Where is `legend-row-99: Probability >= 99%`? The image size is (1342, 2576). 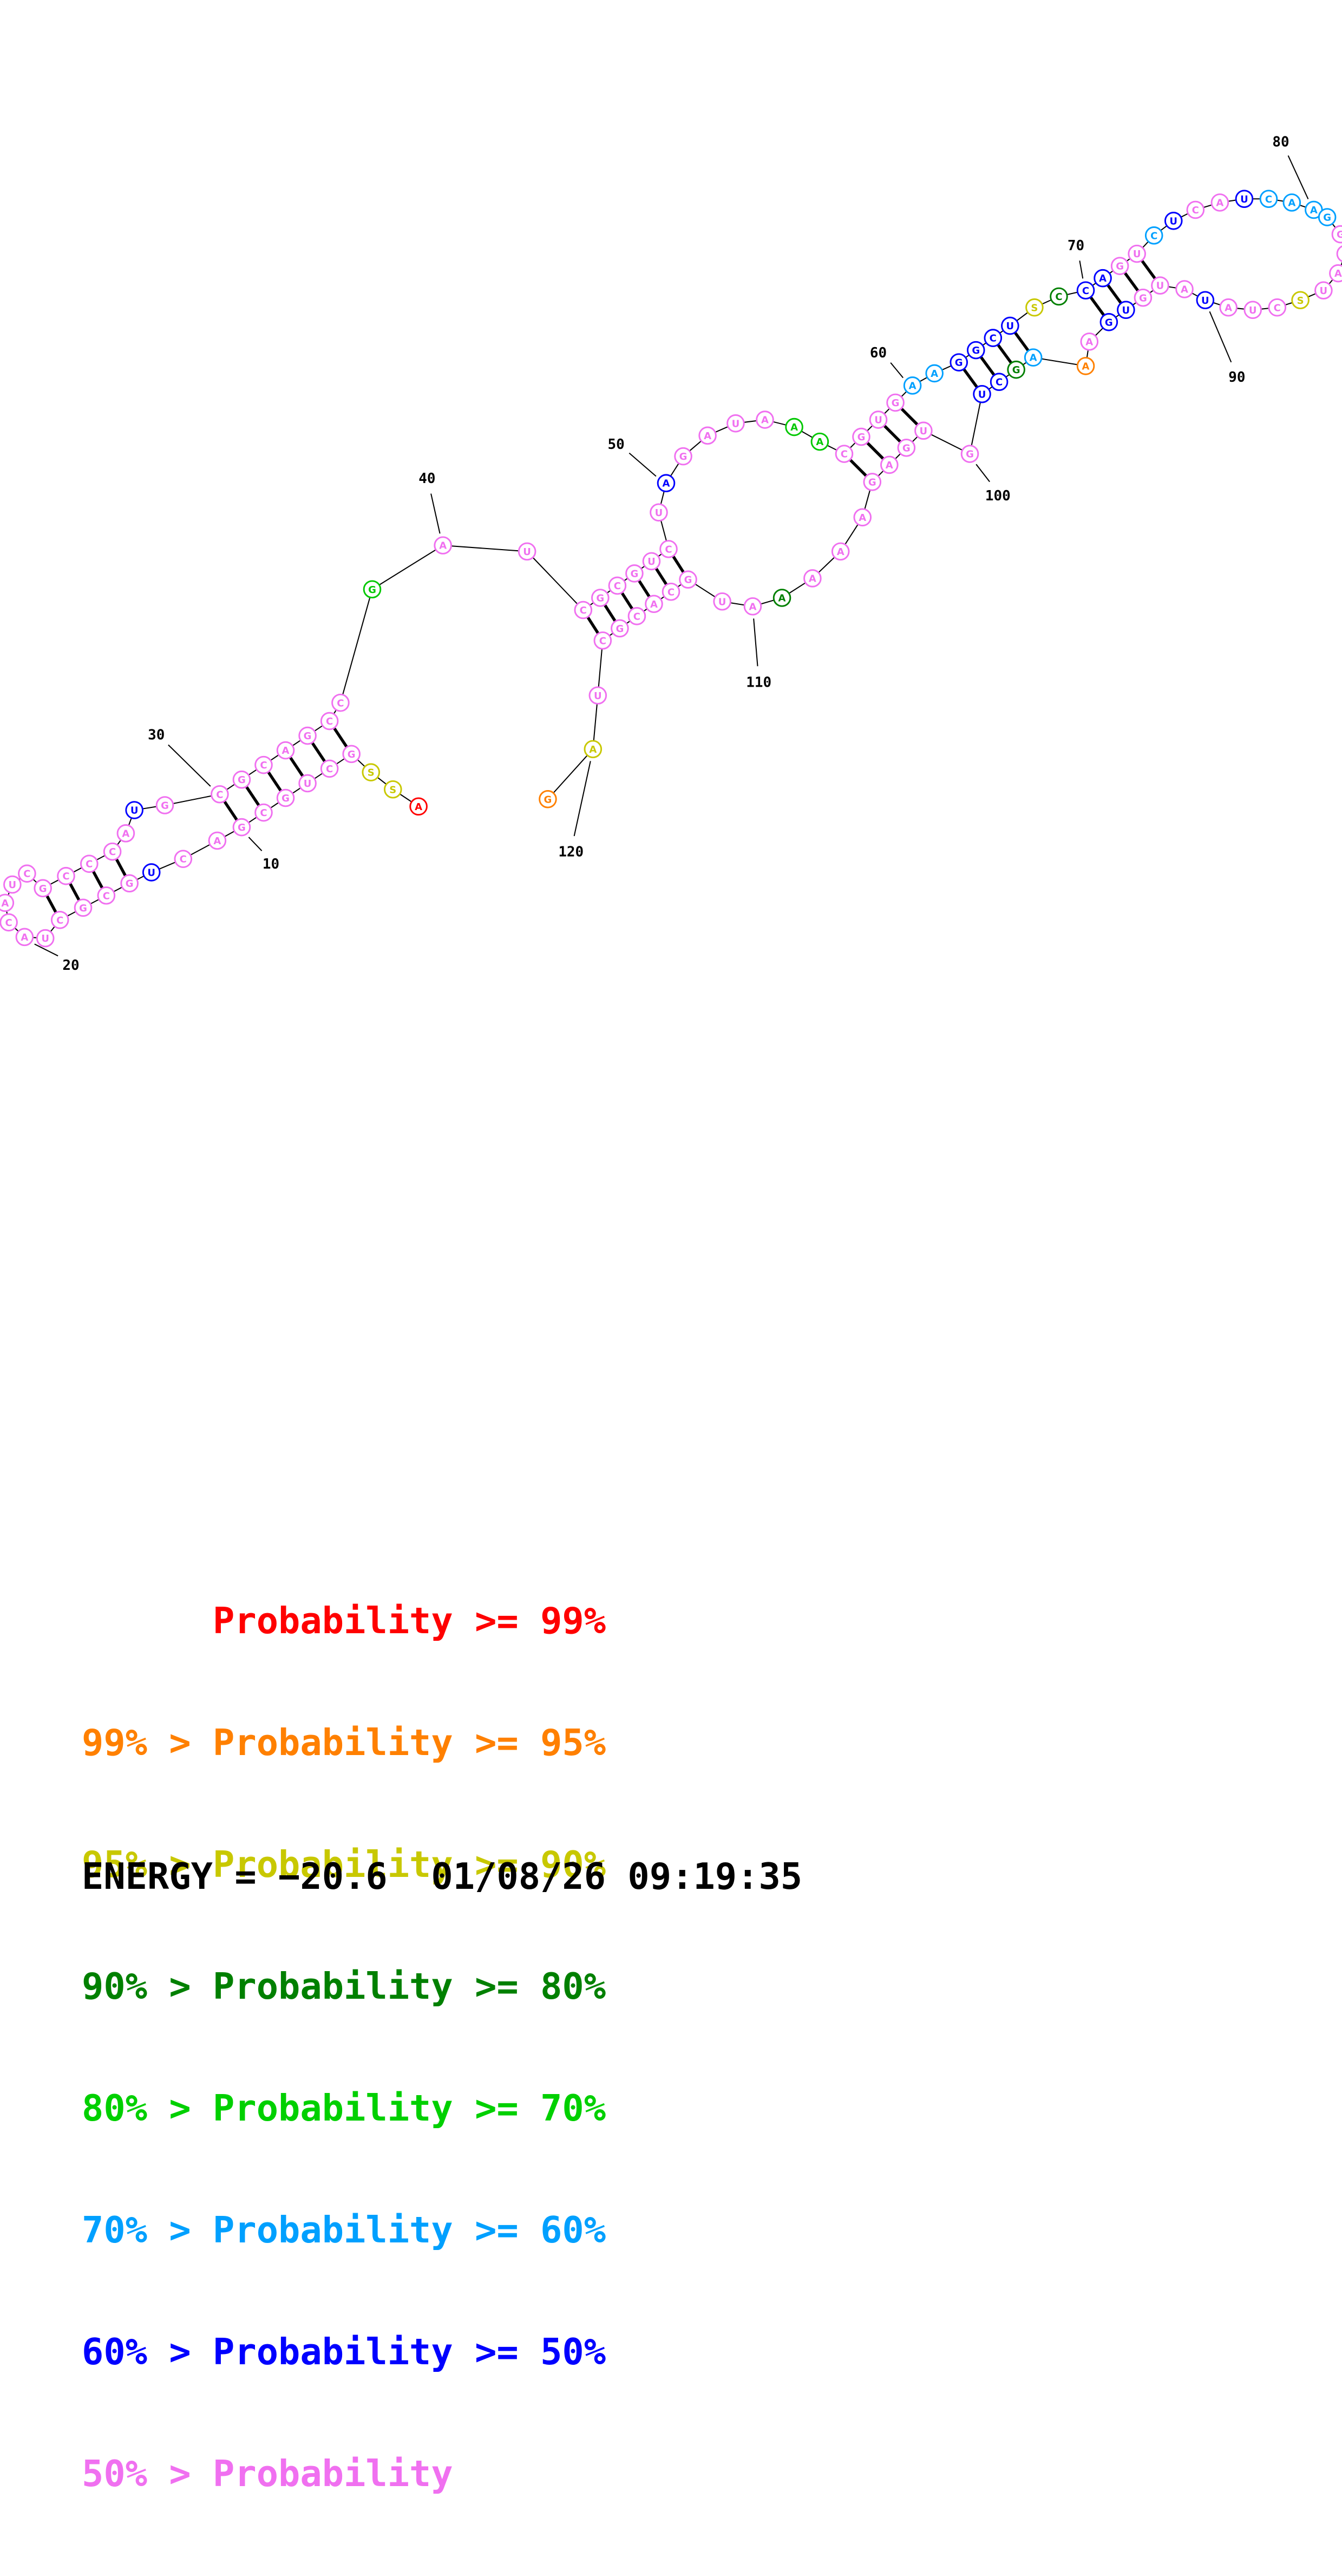 legend-row-99: Probability >= 99% is located at coordinates (344, 1621).